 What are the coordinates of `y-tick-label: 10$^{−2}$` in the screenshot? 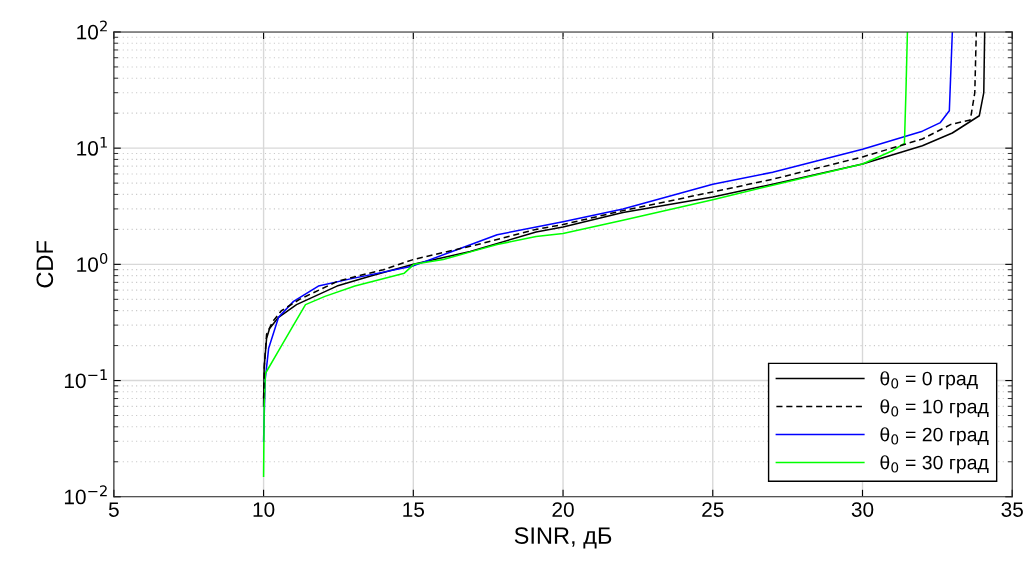 It's located at (85, 495).